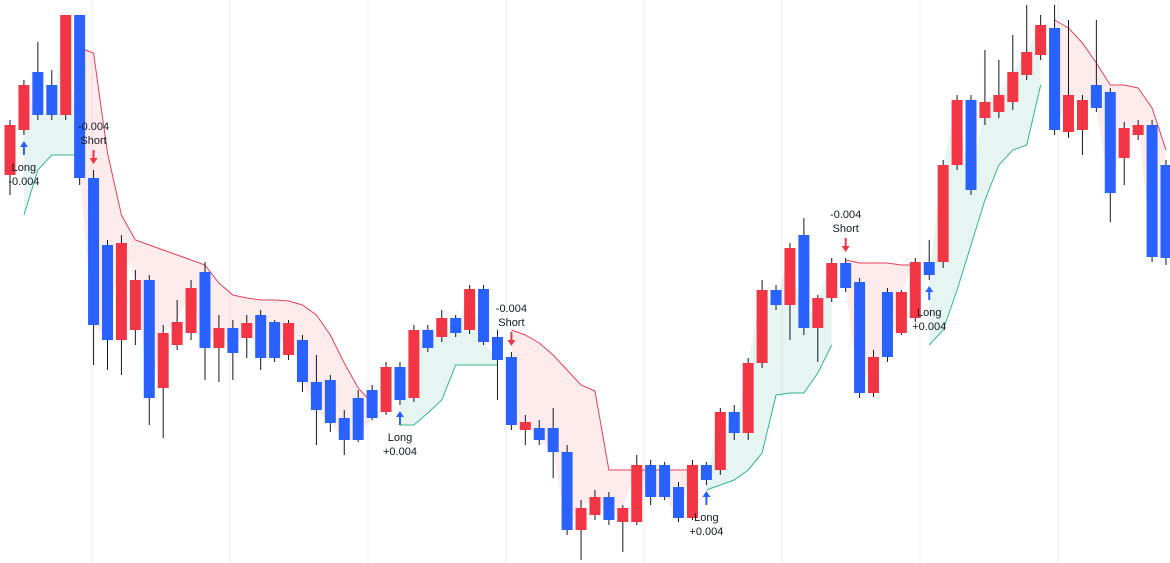 The height and width of the screenshot is (563, 1170). I want to click on signal-label: Long, so click(400, 438).